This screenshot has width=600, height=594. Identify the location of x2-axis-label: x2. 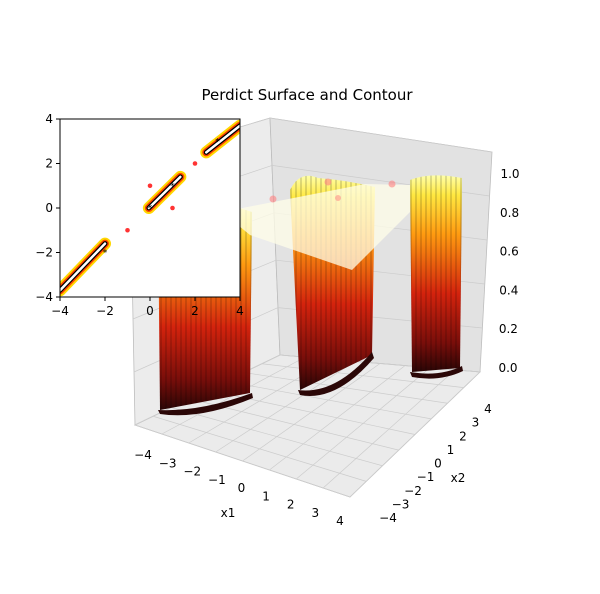
(458, 478).